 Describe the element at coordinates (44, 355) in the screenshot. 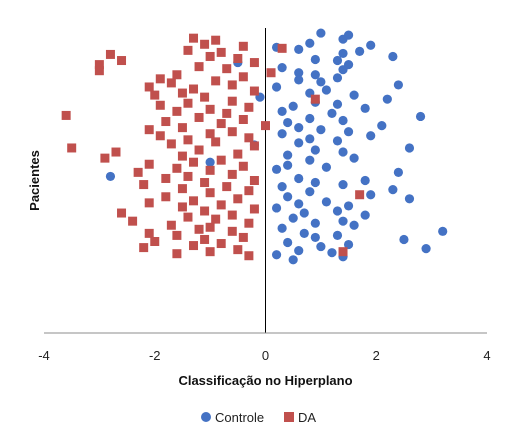

I see `x-tick-label: -4` at that location.